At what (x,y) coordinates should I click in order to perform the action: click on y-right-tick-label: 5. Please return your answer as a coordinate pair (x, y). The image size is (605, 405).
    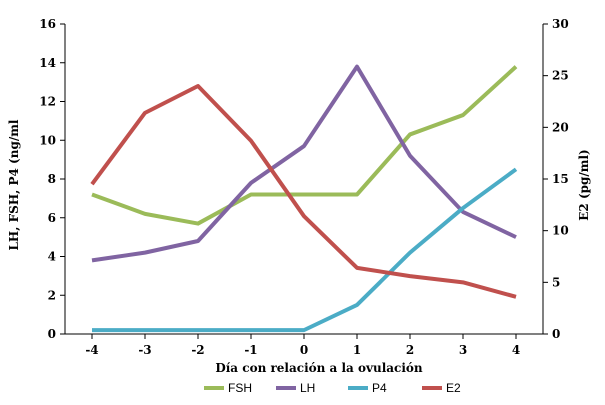
    Looking at the image, I should click on (556, 282).